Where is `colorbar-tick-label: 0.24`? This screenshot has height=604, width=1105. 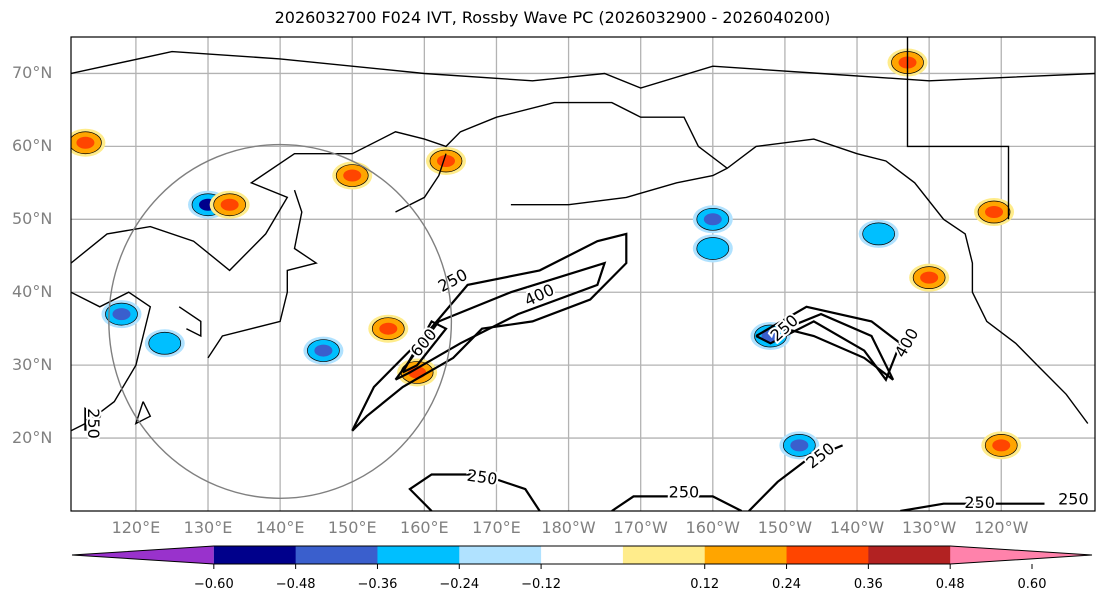 colorbar-tick-label: 0.24 is located at coordinates (787, 584).